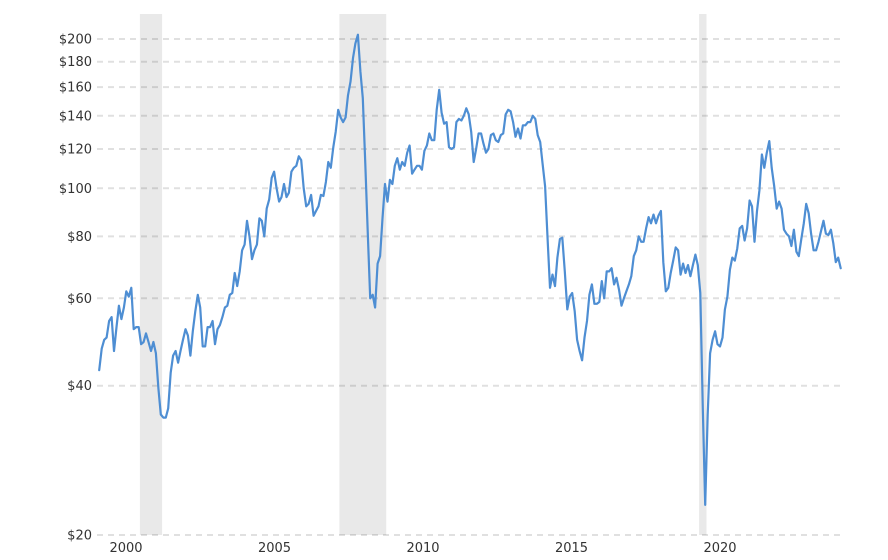 The width and height of the screenshot is (888, 560). Describe the element at coordinates (719, 548) in the screenshot. I see `x-axis-tick-label: 2020` at that location.